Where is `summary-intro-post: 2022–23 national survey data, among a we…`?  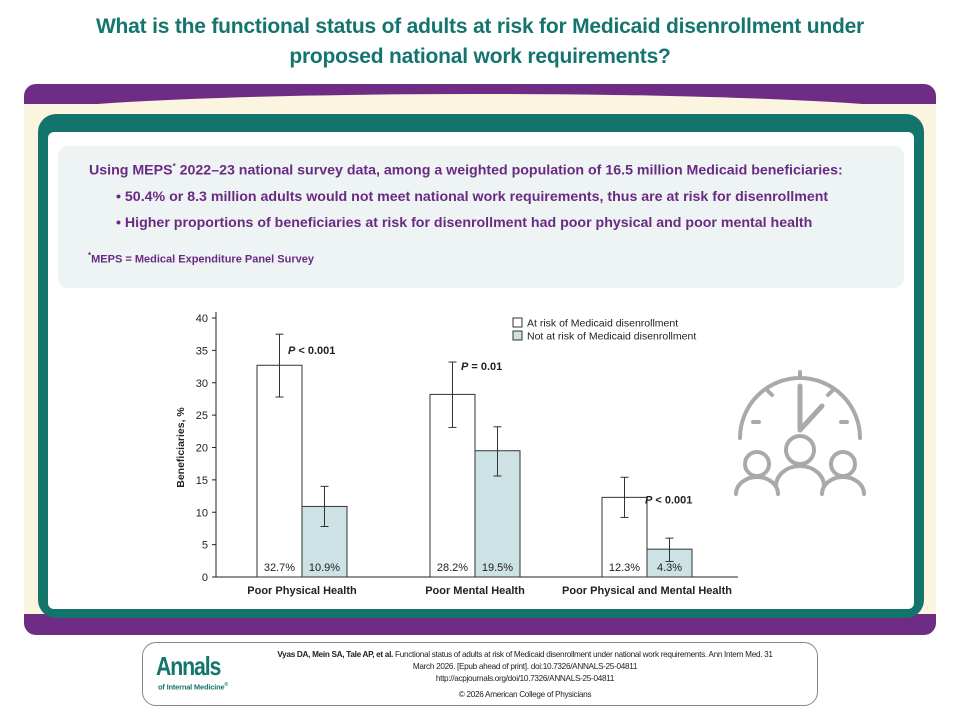
summary-intro-post: 2022–23 national survey data, among a we… is located at coordinates (509, 170).